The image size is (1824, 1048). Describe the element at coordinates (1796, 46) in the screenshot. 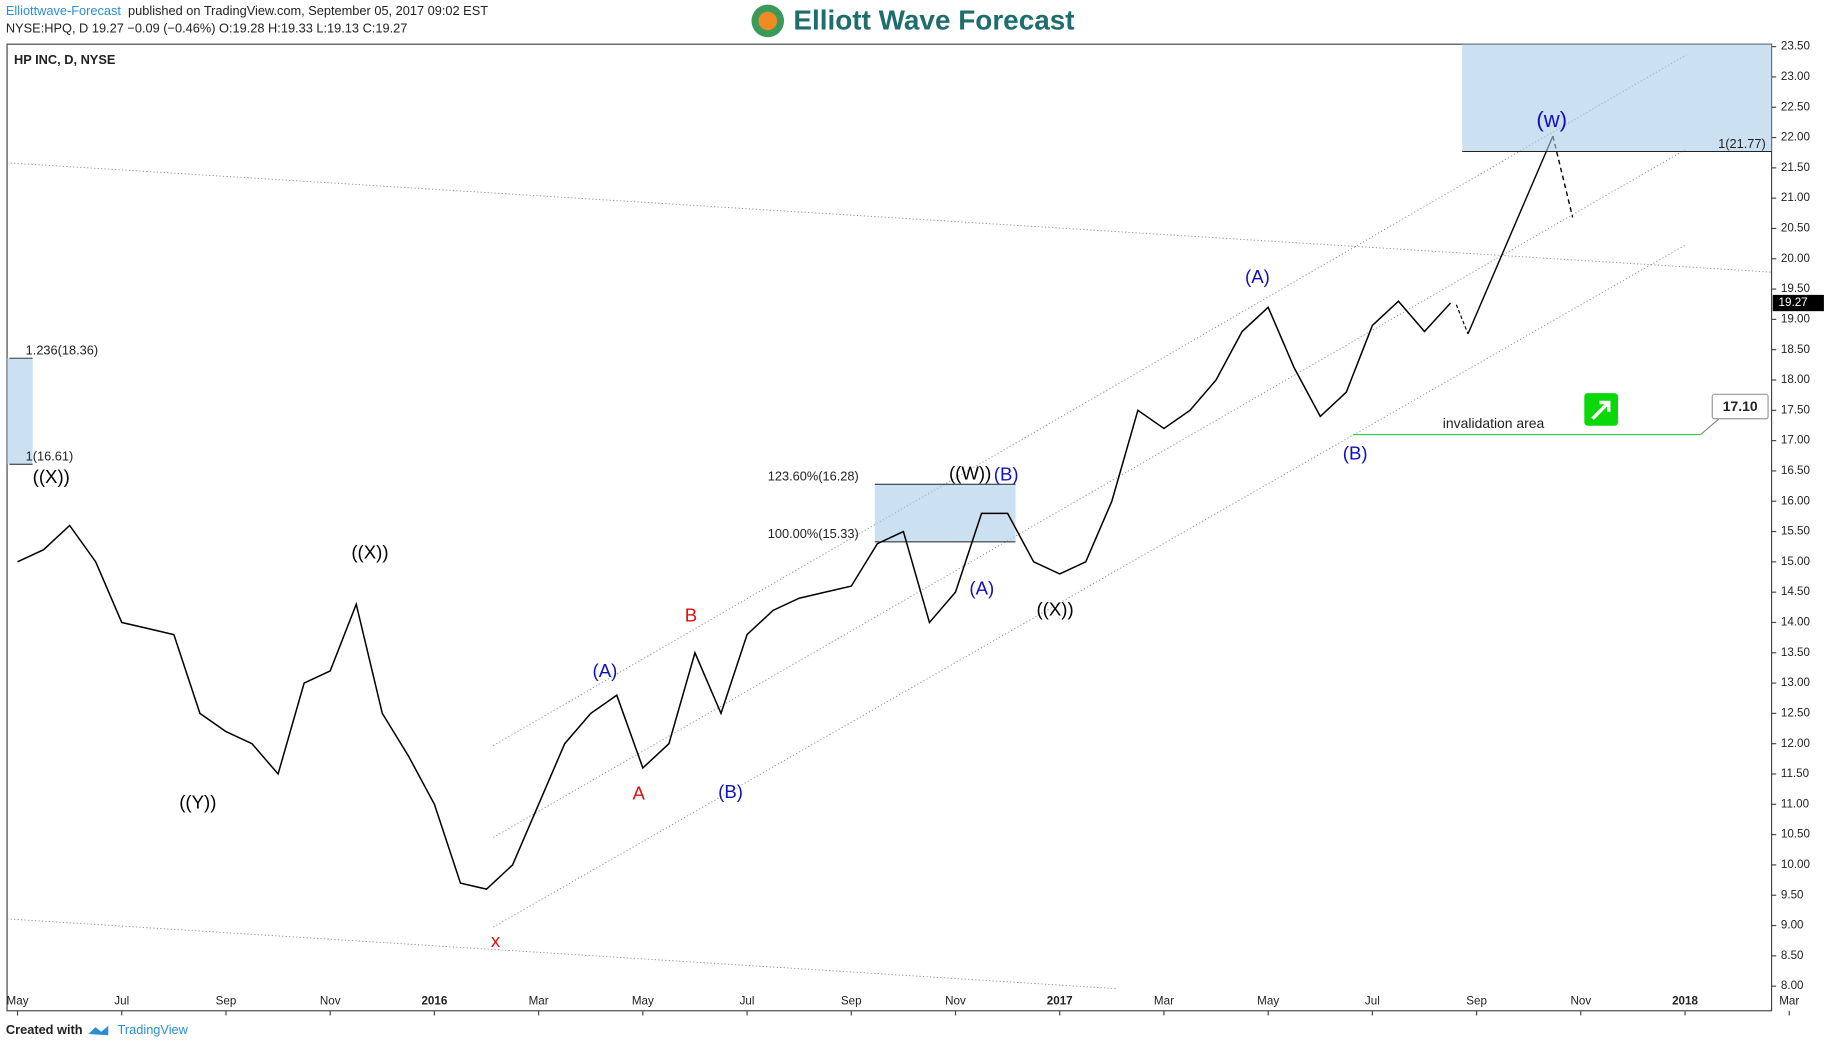

I see `y-tick-label: 23.50` at that location.